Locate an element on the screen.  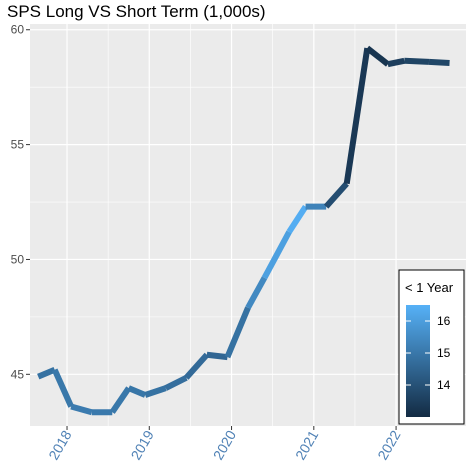
x-tick-label: 2019 is located at coordinates (142, 444).